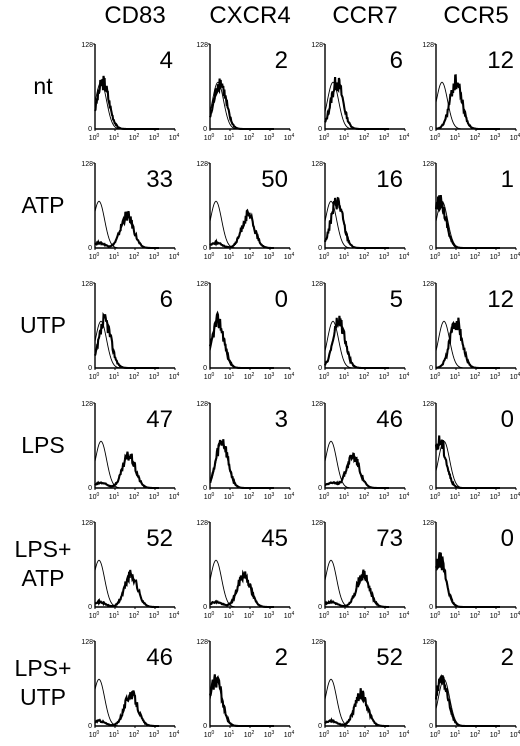 This screenshot has height=746, width=520. What do you see at coordinates (389, 179) in the screenshot?
I see `percent-value: 16` at bounding box center [389, 179].